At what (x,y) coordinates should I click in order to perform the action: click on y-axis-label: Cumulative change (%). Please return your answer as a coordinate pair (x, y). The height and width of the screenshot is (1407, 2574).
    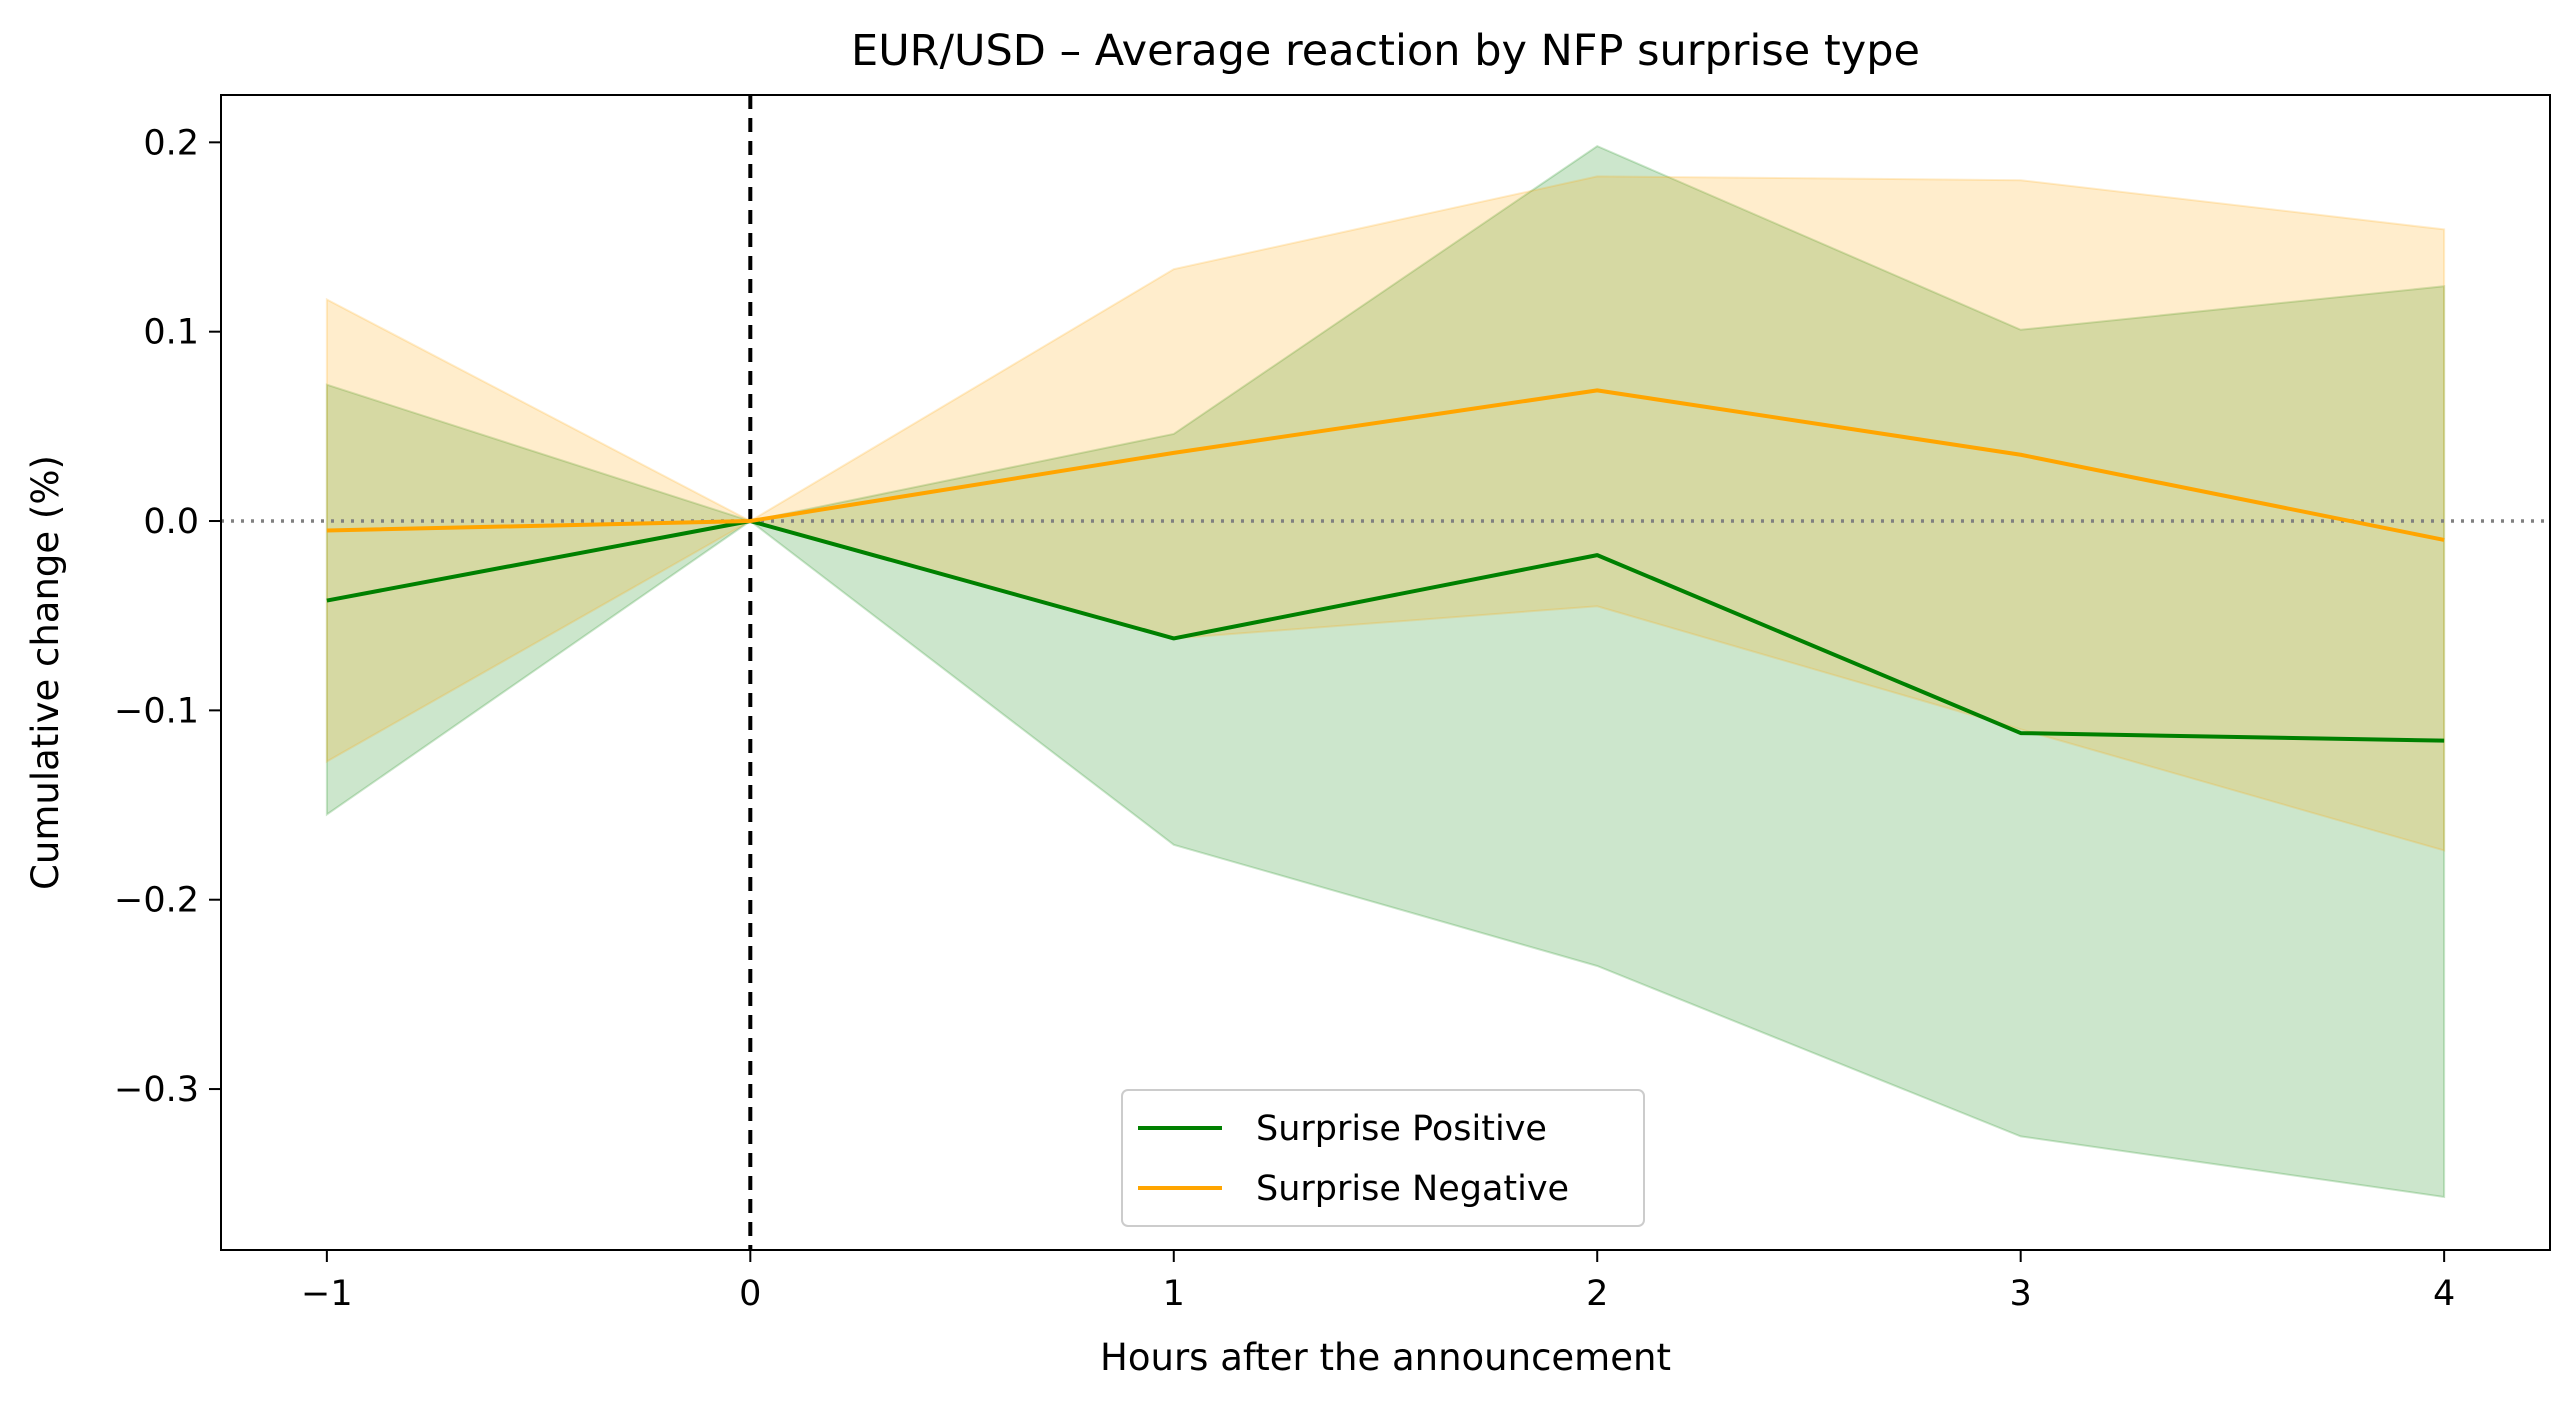
    Looking at the image, I should click on (45, 672).